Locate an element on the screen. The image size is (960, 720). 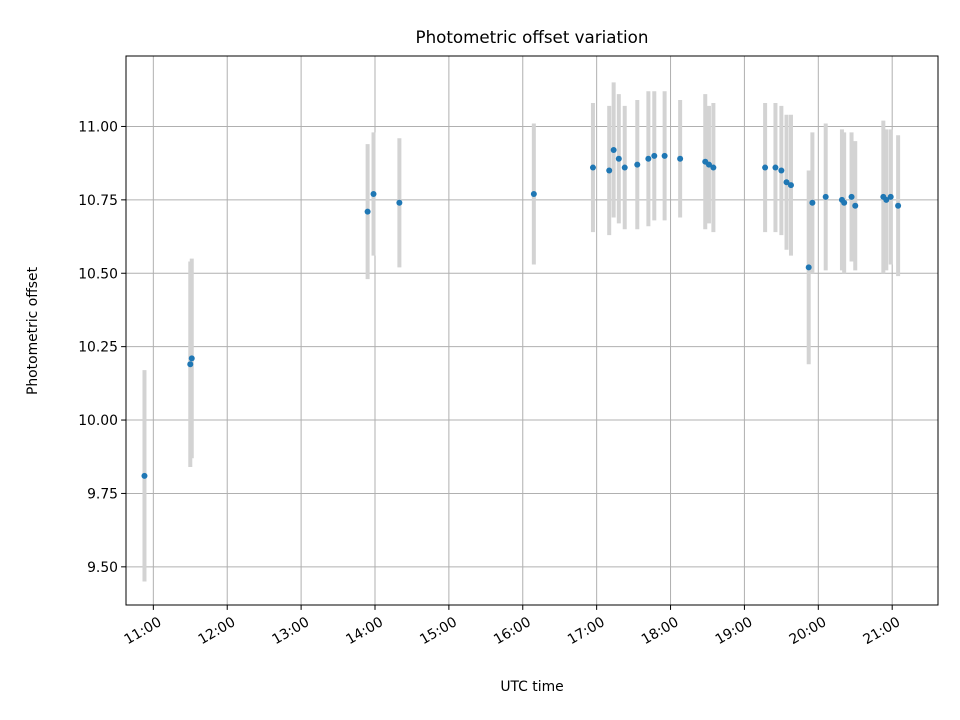
y-tick-label: 9.50 is located at coordinates (102, 568).